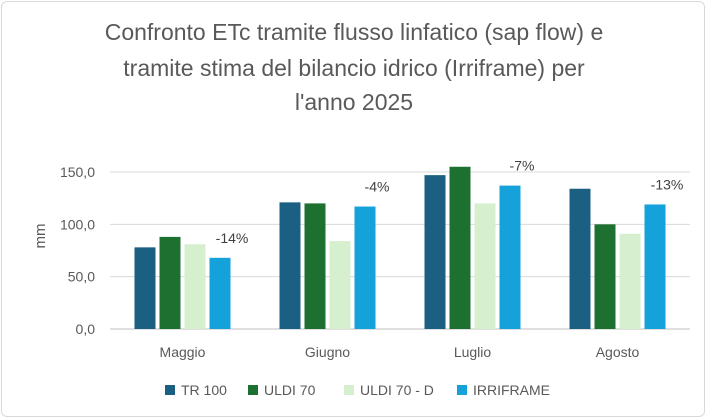 The width and height of the screenshot is (708, 420). Describe the element at coordinates (397, 390) in the screenshot. I see `legend-label: ULDI 70 - D` at that location.